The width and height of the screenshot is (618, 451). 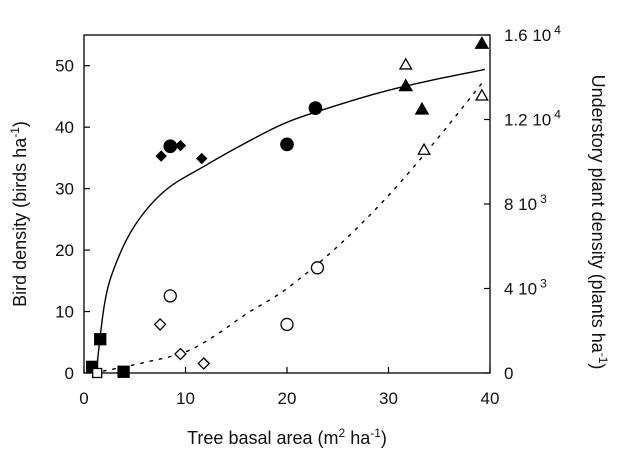 What do you see at coordinates (64, 127) in the screenshot?
I see `y-left-tick-label: 40` at bounding box center [64, 127].